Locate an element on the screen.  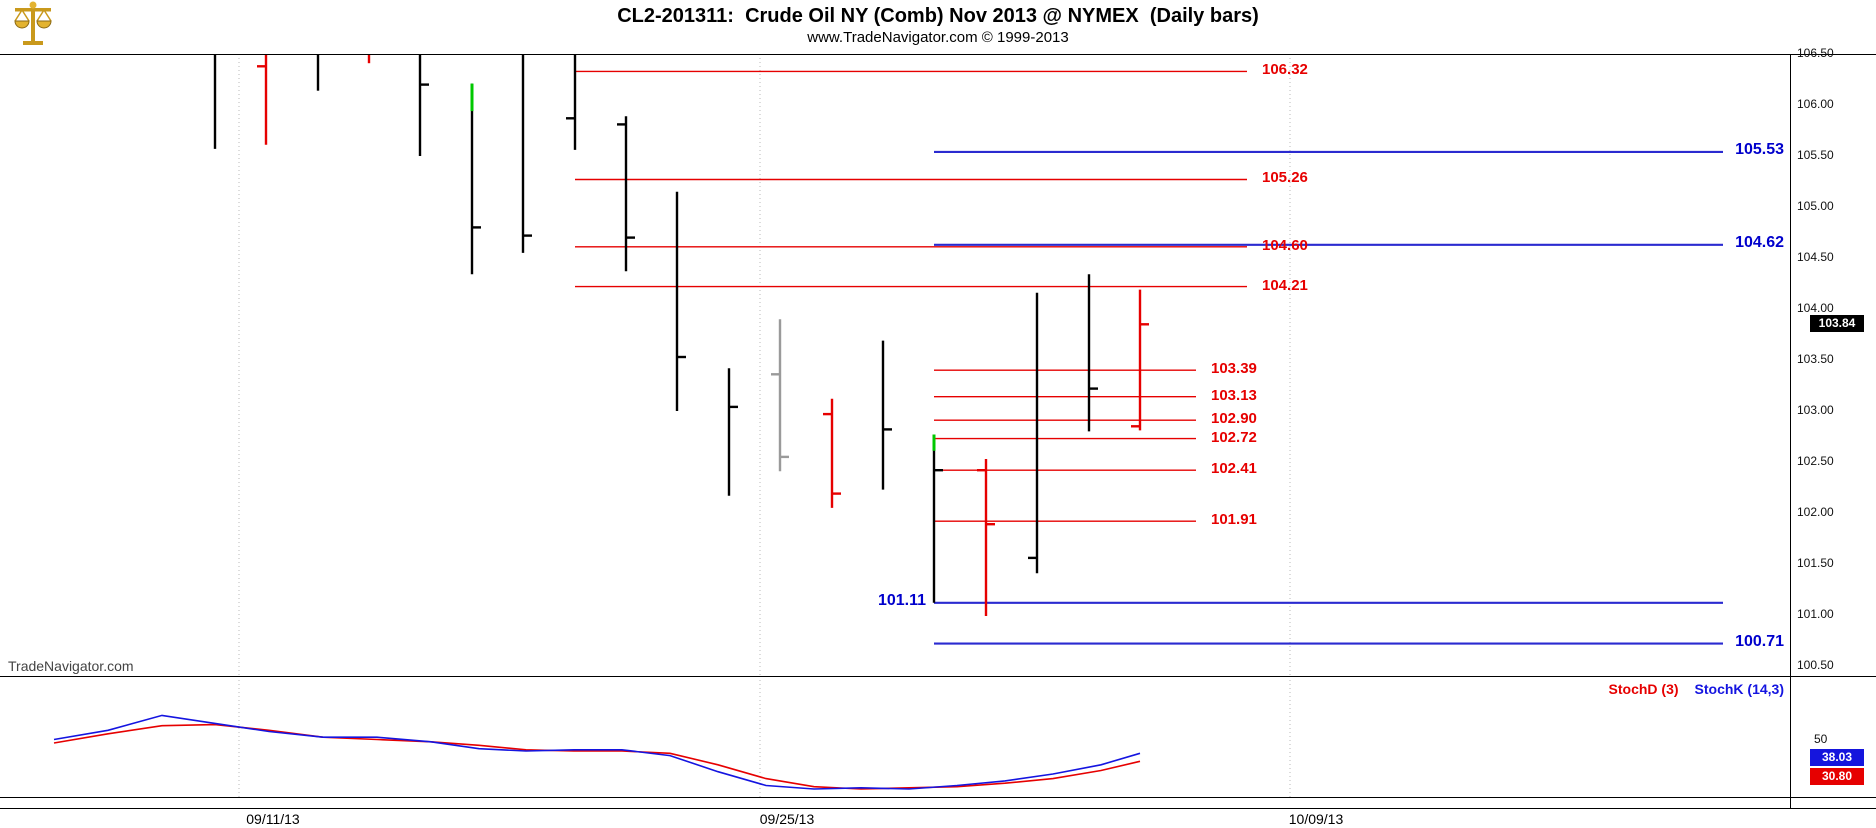
stochd-line is located at coordinates (597, 756).